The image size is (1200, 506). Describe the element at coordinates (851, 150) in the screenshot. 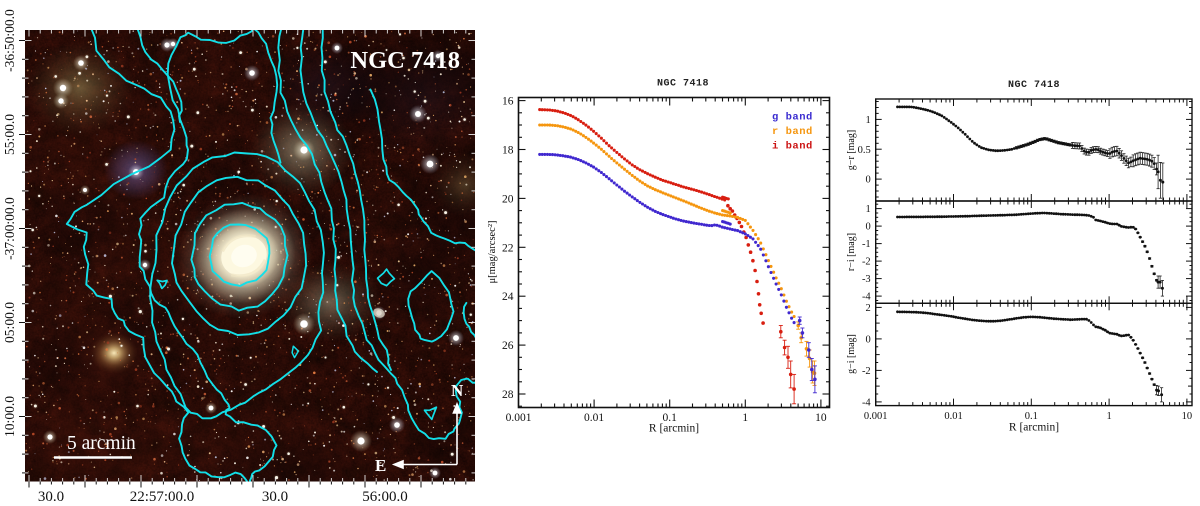

I see `svg-text: g−r [mag]` at that location.